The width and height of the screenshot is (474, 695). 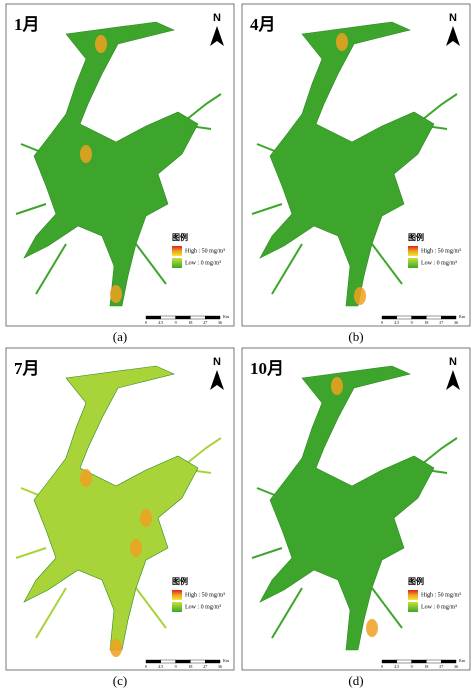 I want to click on month-label: 1月, so click(x=27, y=24).